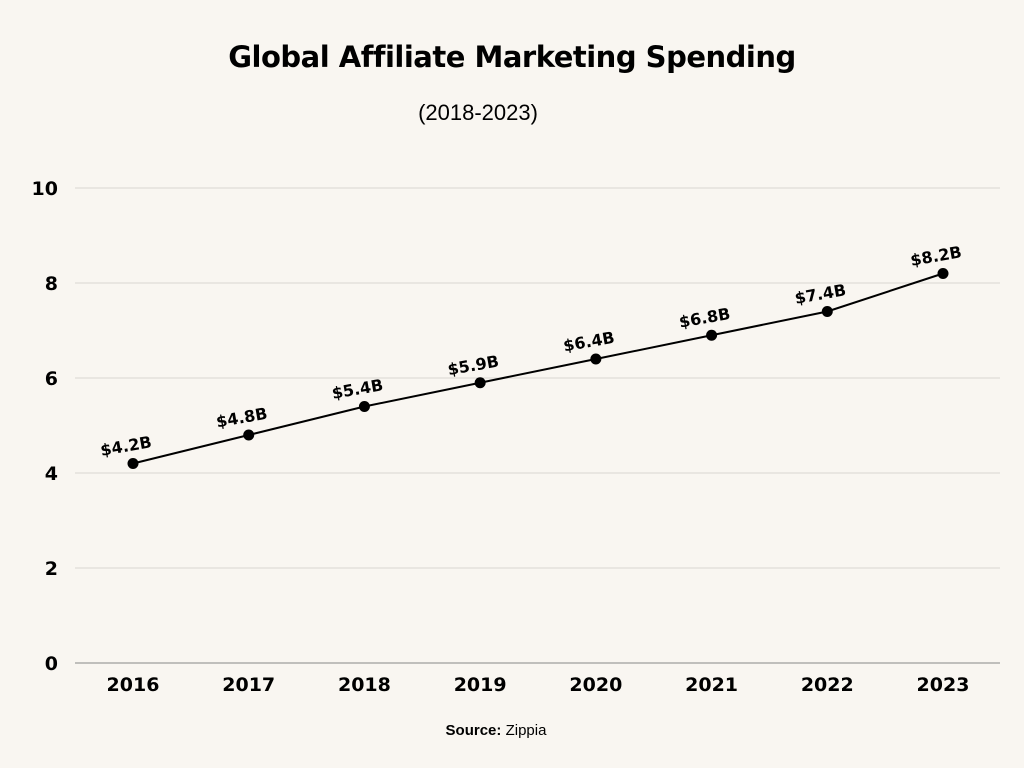 The height and width of the screenshot is (768, 1024). I want to click on data-label: $5.4B, so click(357, 389).